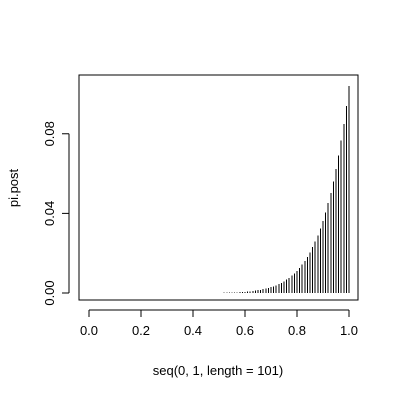 The height and width of the screenshot is (400, 400). Describe the element at coordinates (297, 330) in the screenshot. I see `x-tick-label: 0.8` at that location.